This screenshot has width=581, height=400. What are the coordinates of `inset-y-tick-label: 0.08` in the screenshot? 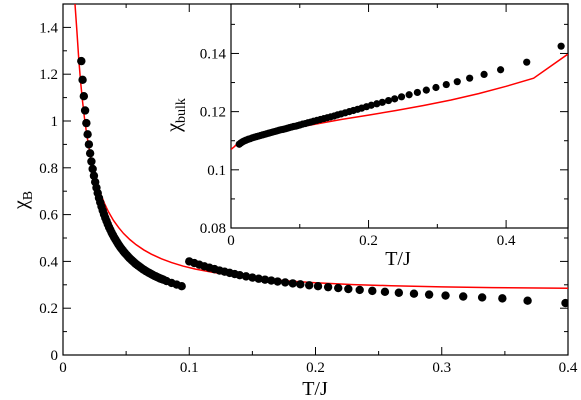 It's located at (213, 229).